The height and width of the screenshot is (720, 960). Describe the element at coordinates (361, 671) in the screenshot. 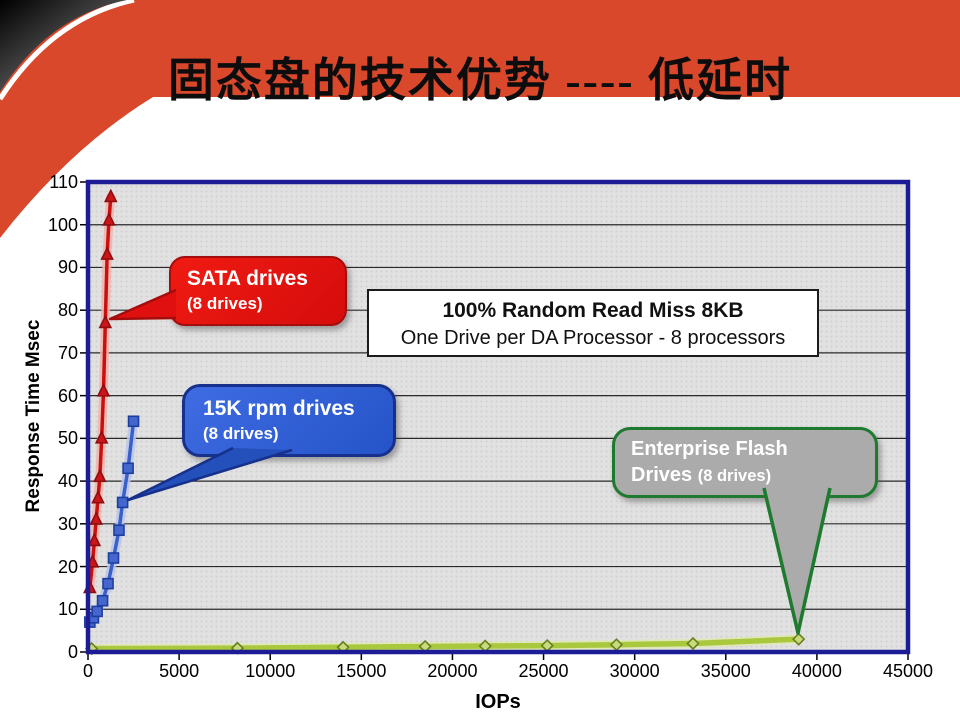

I see `x-tick-label: 15000` at that location.